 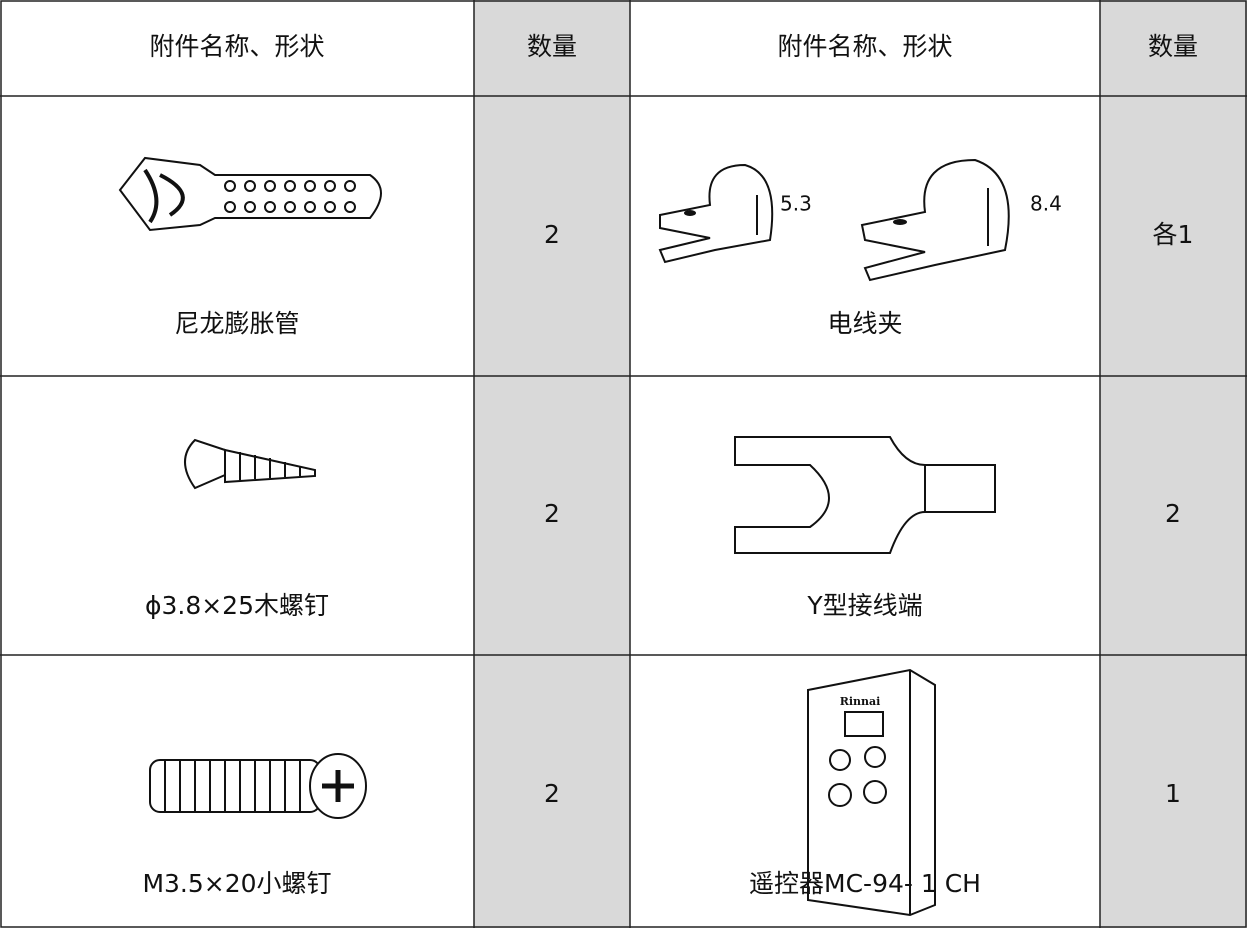 What do you see at coordinates (864, 323) in the screenshot?
I see `item-name: 电线夹` at bounding box center [864, 323].